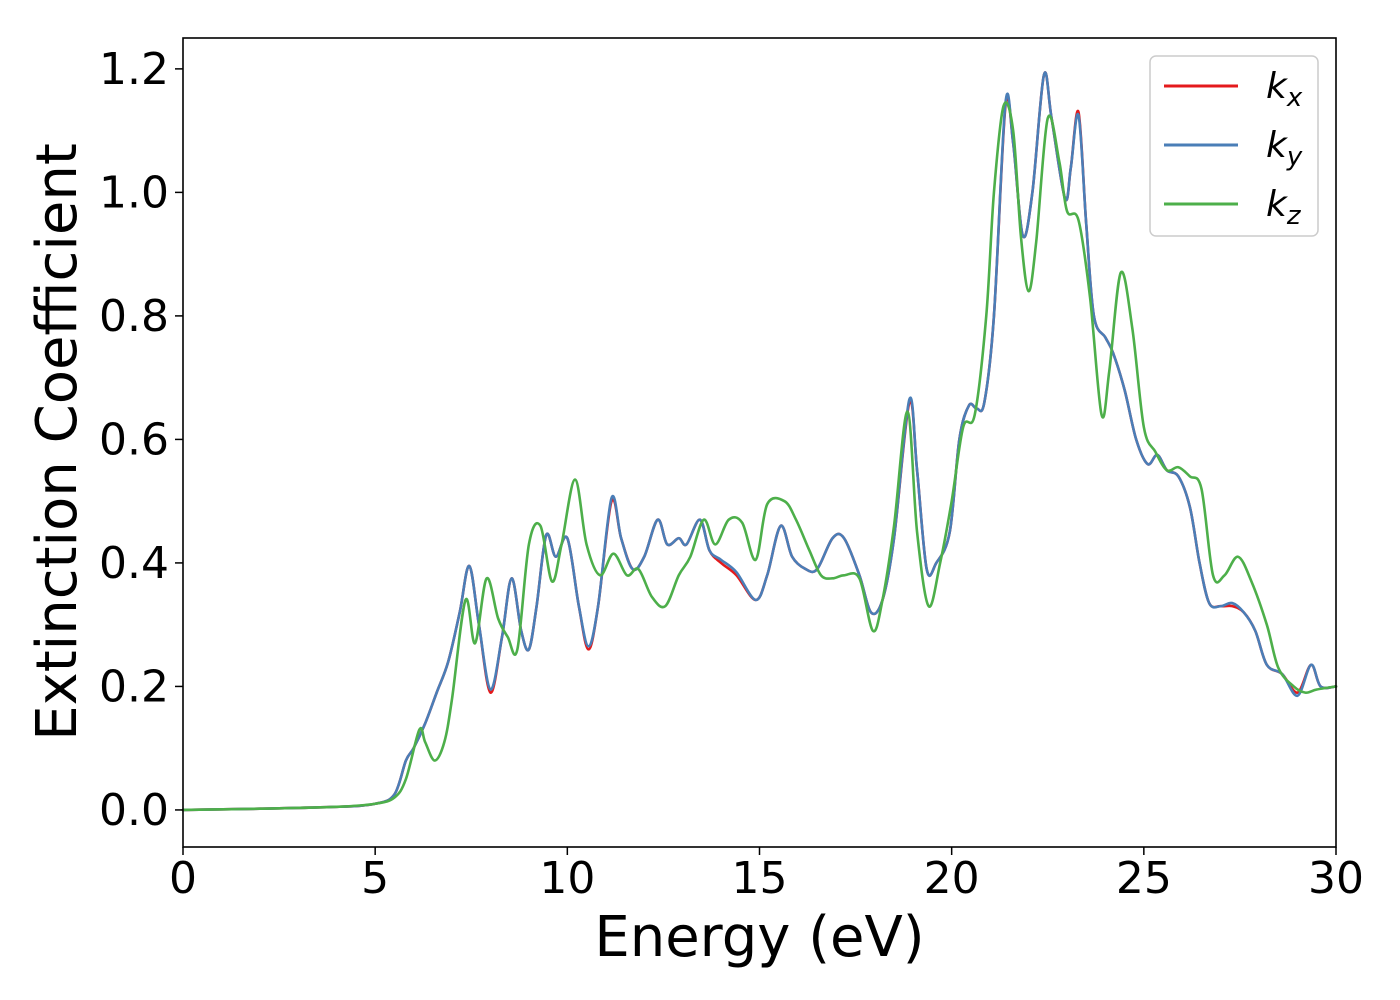  Describe the element at coordinates (375, 878) in the screenshot. I see `x-tick-label: 5` at that location.